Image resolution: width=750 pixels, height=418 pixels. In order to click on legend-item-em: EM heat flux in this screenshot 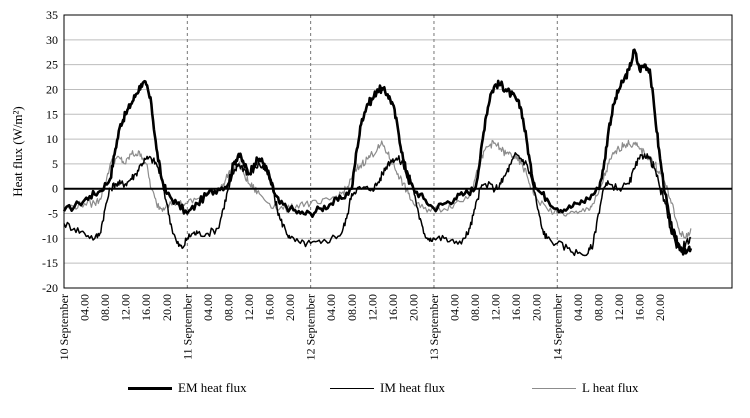, I will do `click(187, 388)`.